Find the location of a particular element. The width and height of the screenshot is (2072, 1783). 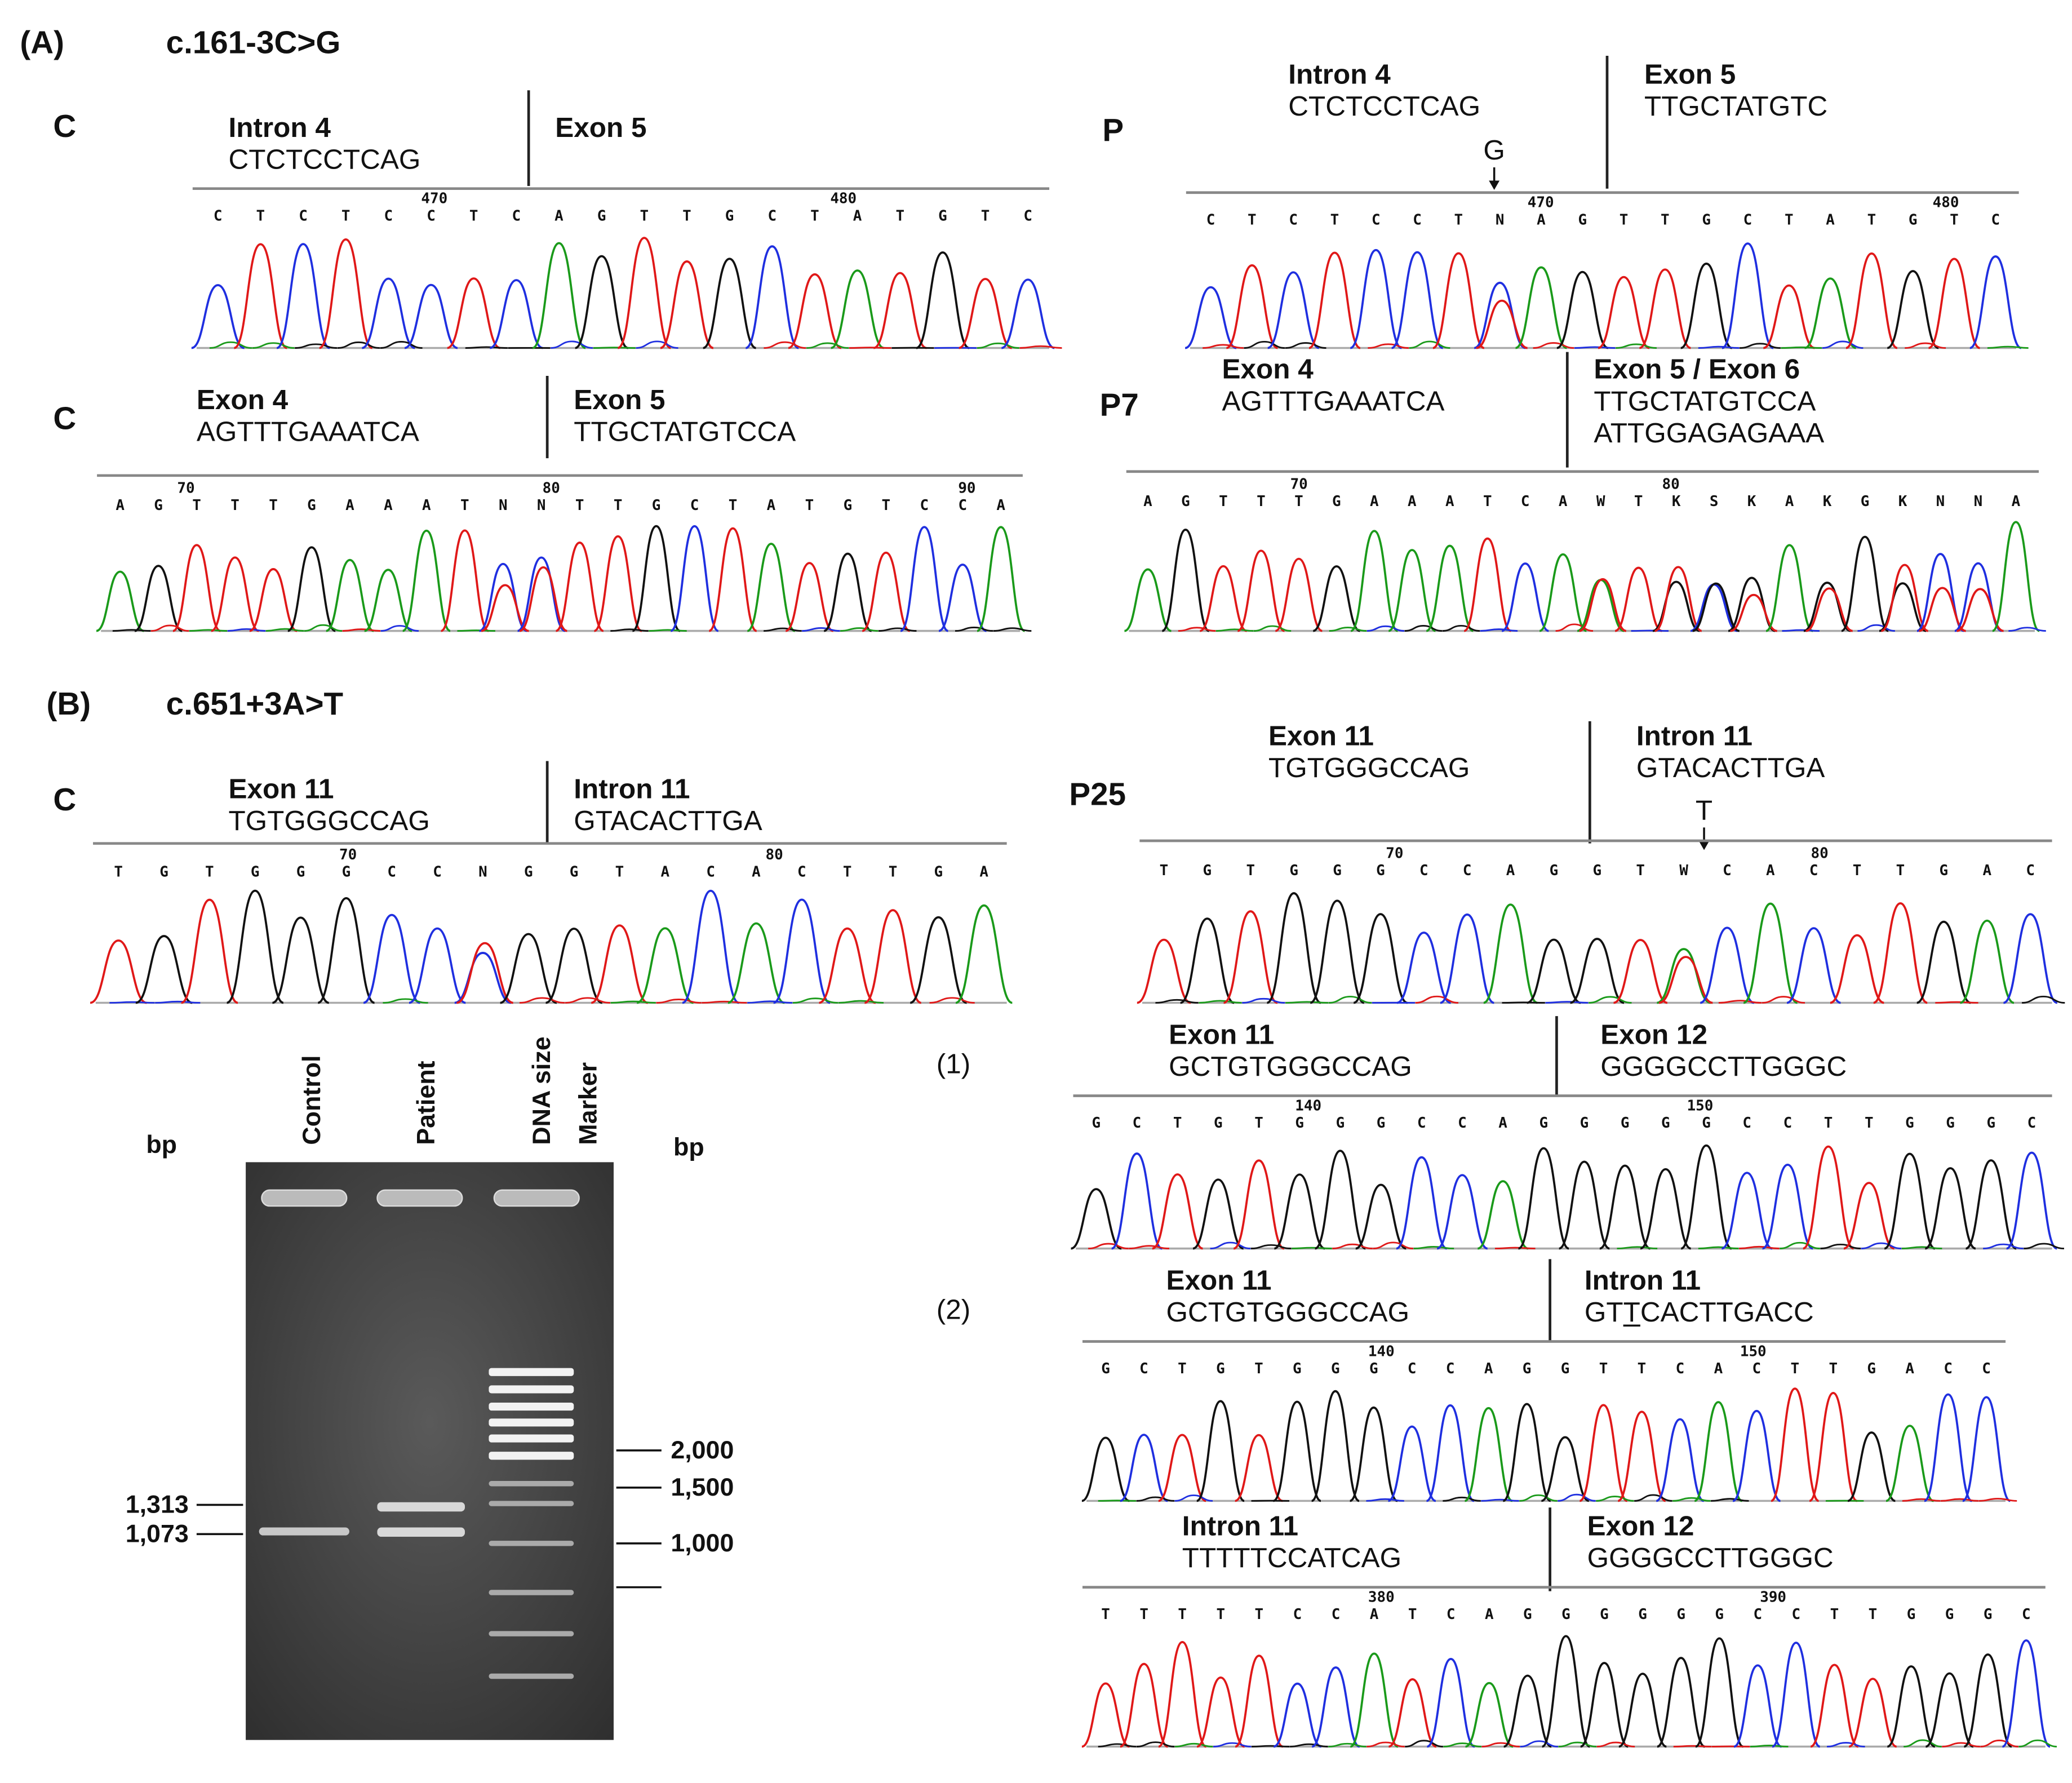

ladder-band is located at coordinates (531, 1372).